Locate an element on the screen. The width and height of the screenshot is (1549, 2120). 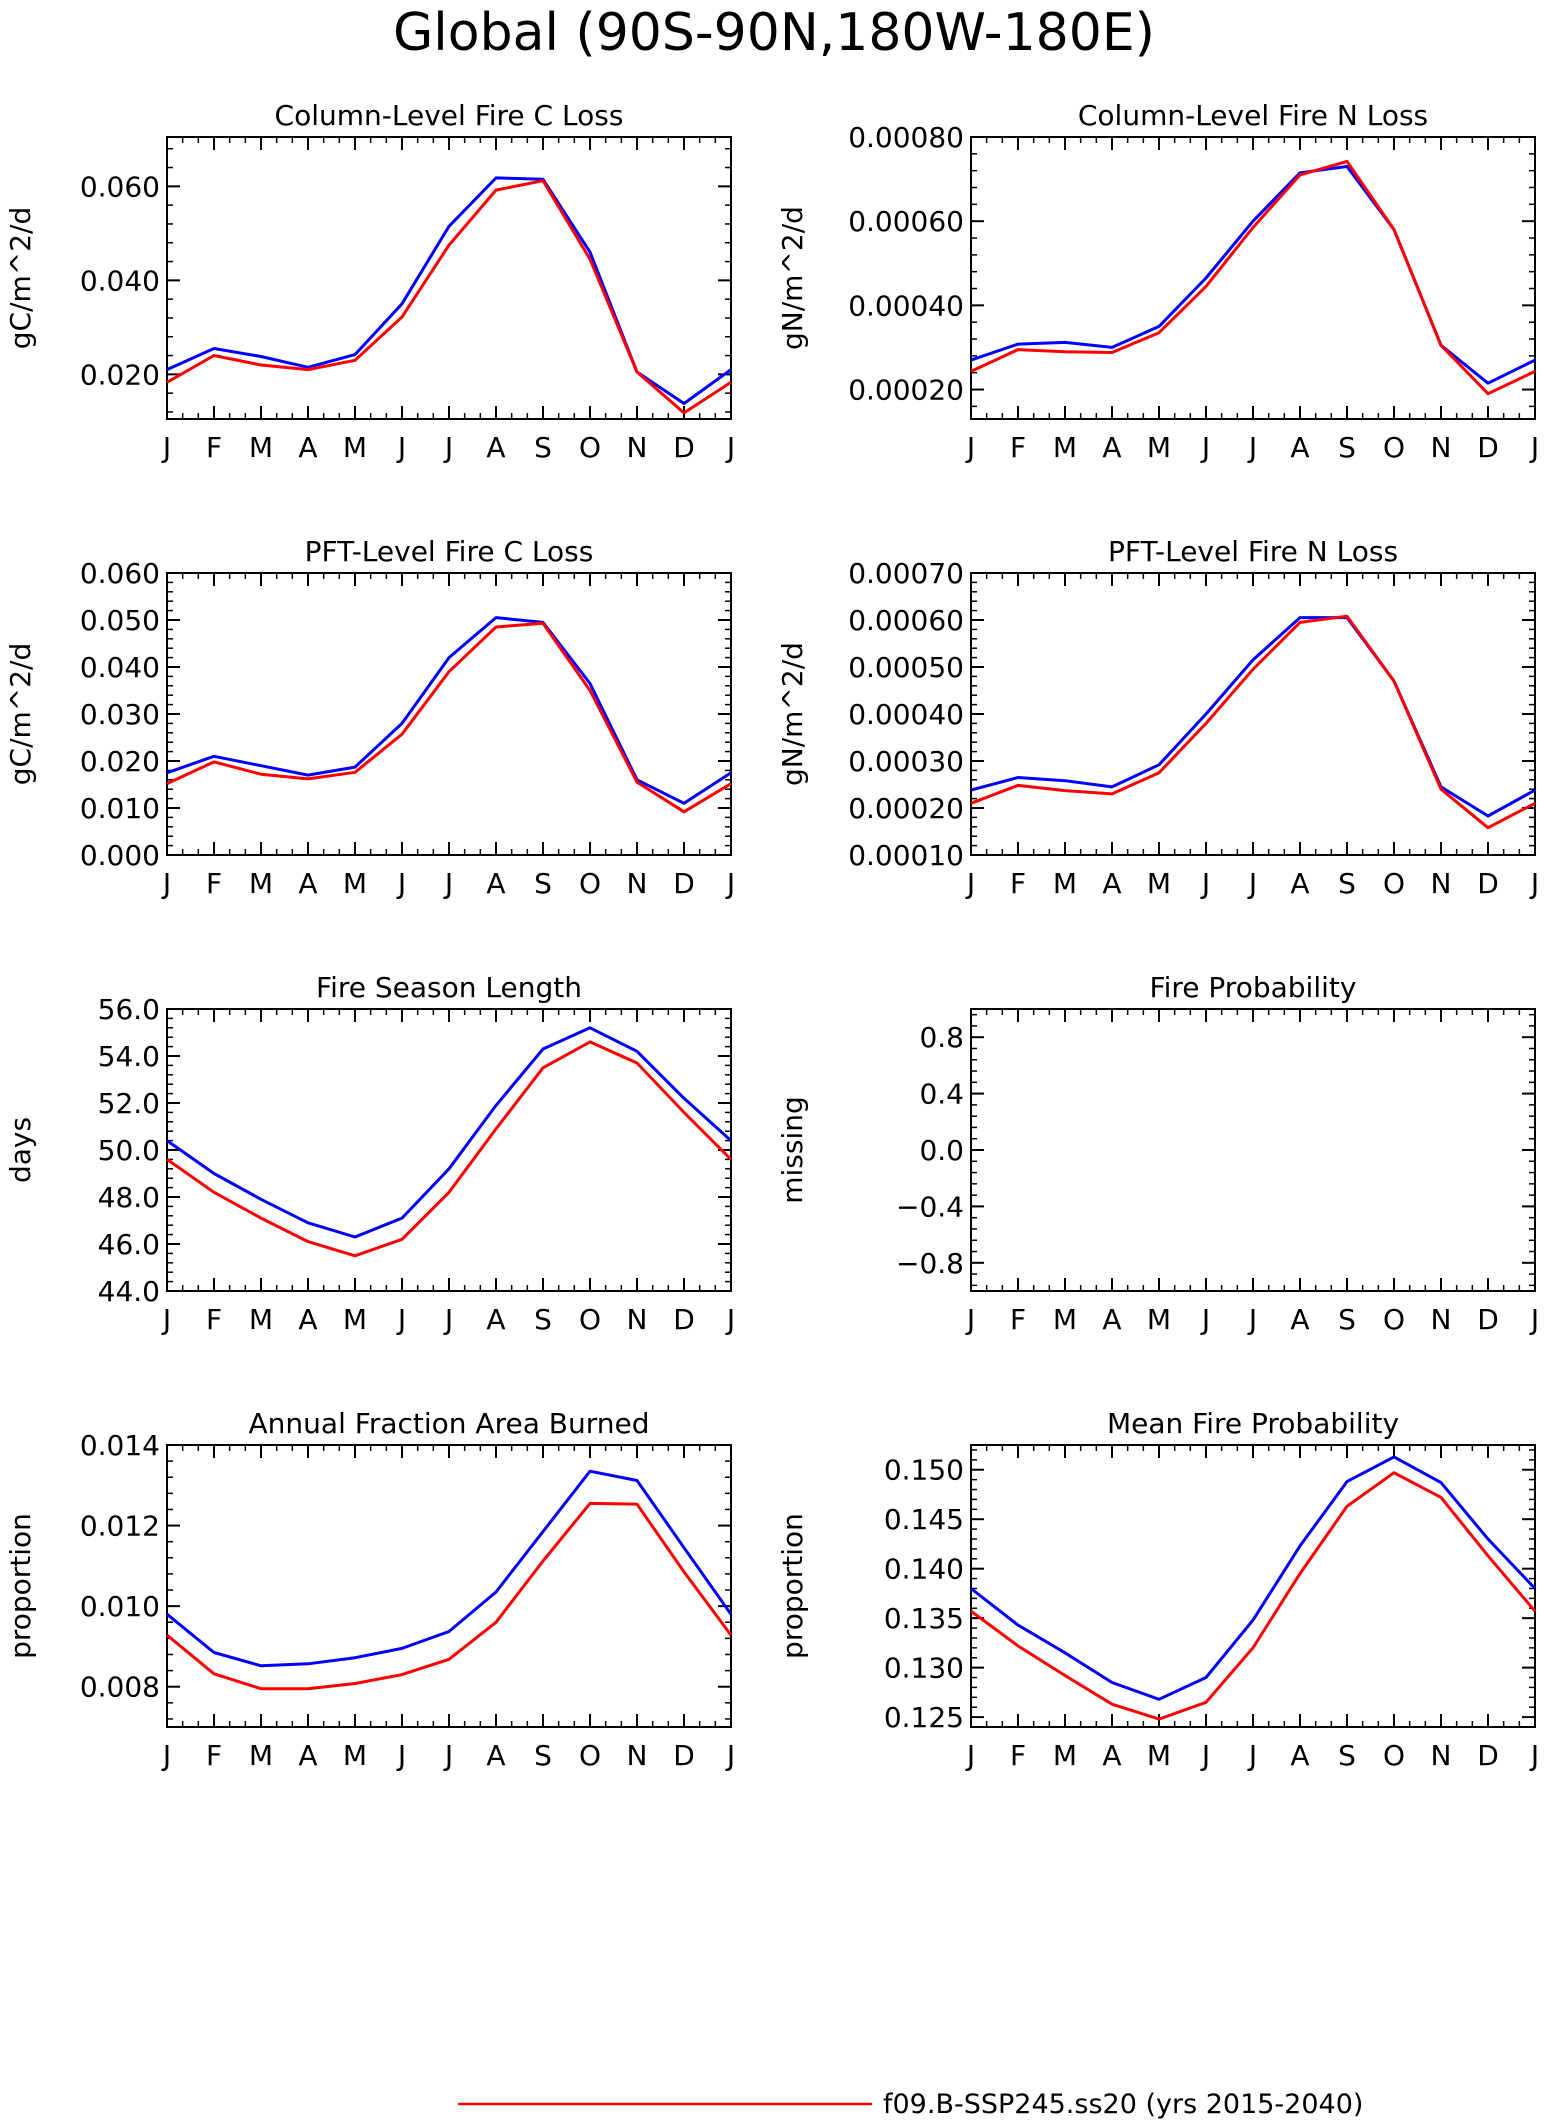
y-tick-label: −0.4 is located at coordinates (930, 1206).